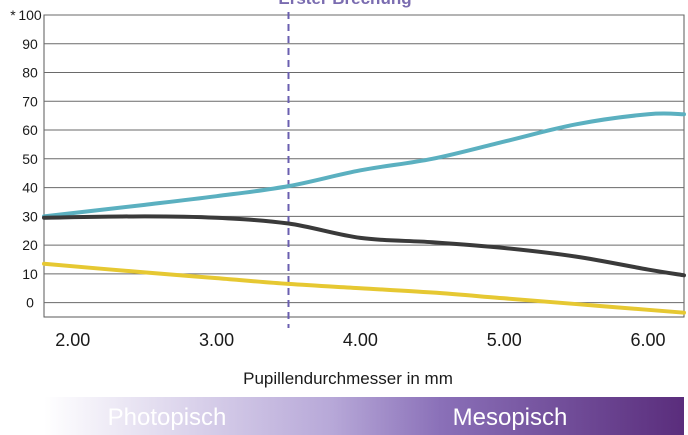 This screenshot has height=435, width=688. What do you see at coordinates (648, 340) in the screenshot?
I see `x-tick-label: 6.00` at bounding box center [648, 340].